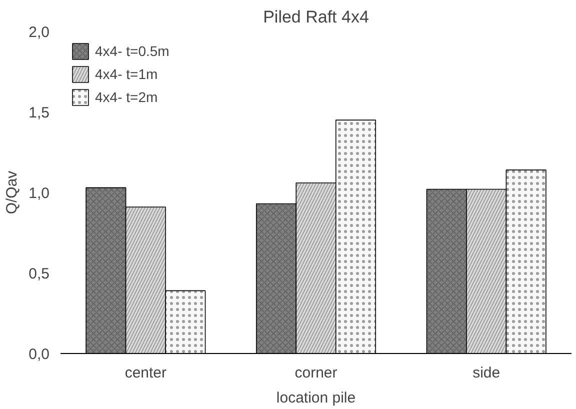  Describe the element at coordinates (126, 74) in the screenshot. I see `legend-label: 4x4- t=1m` at that location.